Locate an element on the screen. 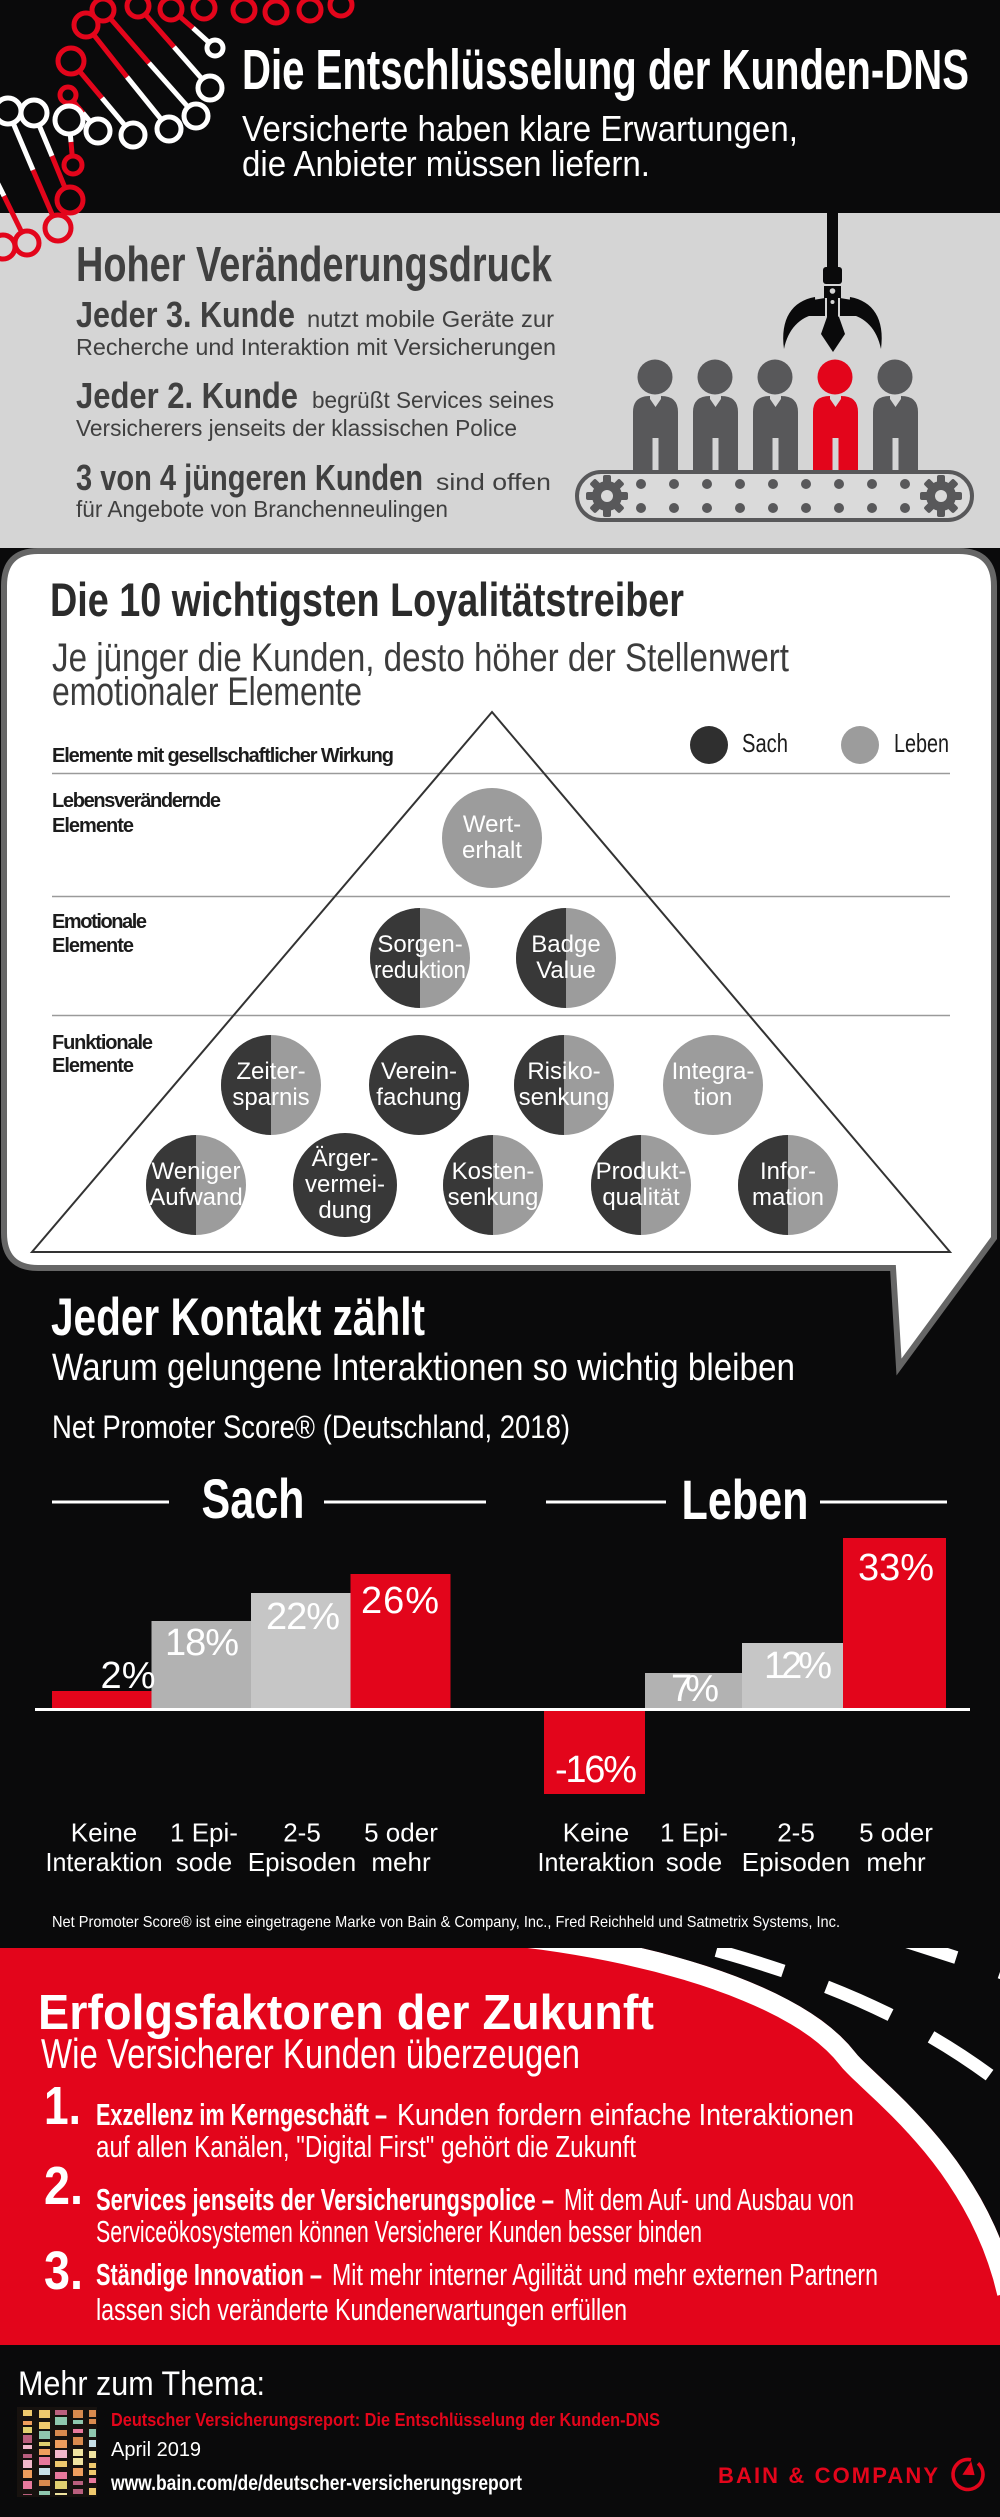  svg-text: 12% is located at coordinates (798, 1666).